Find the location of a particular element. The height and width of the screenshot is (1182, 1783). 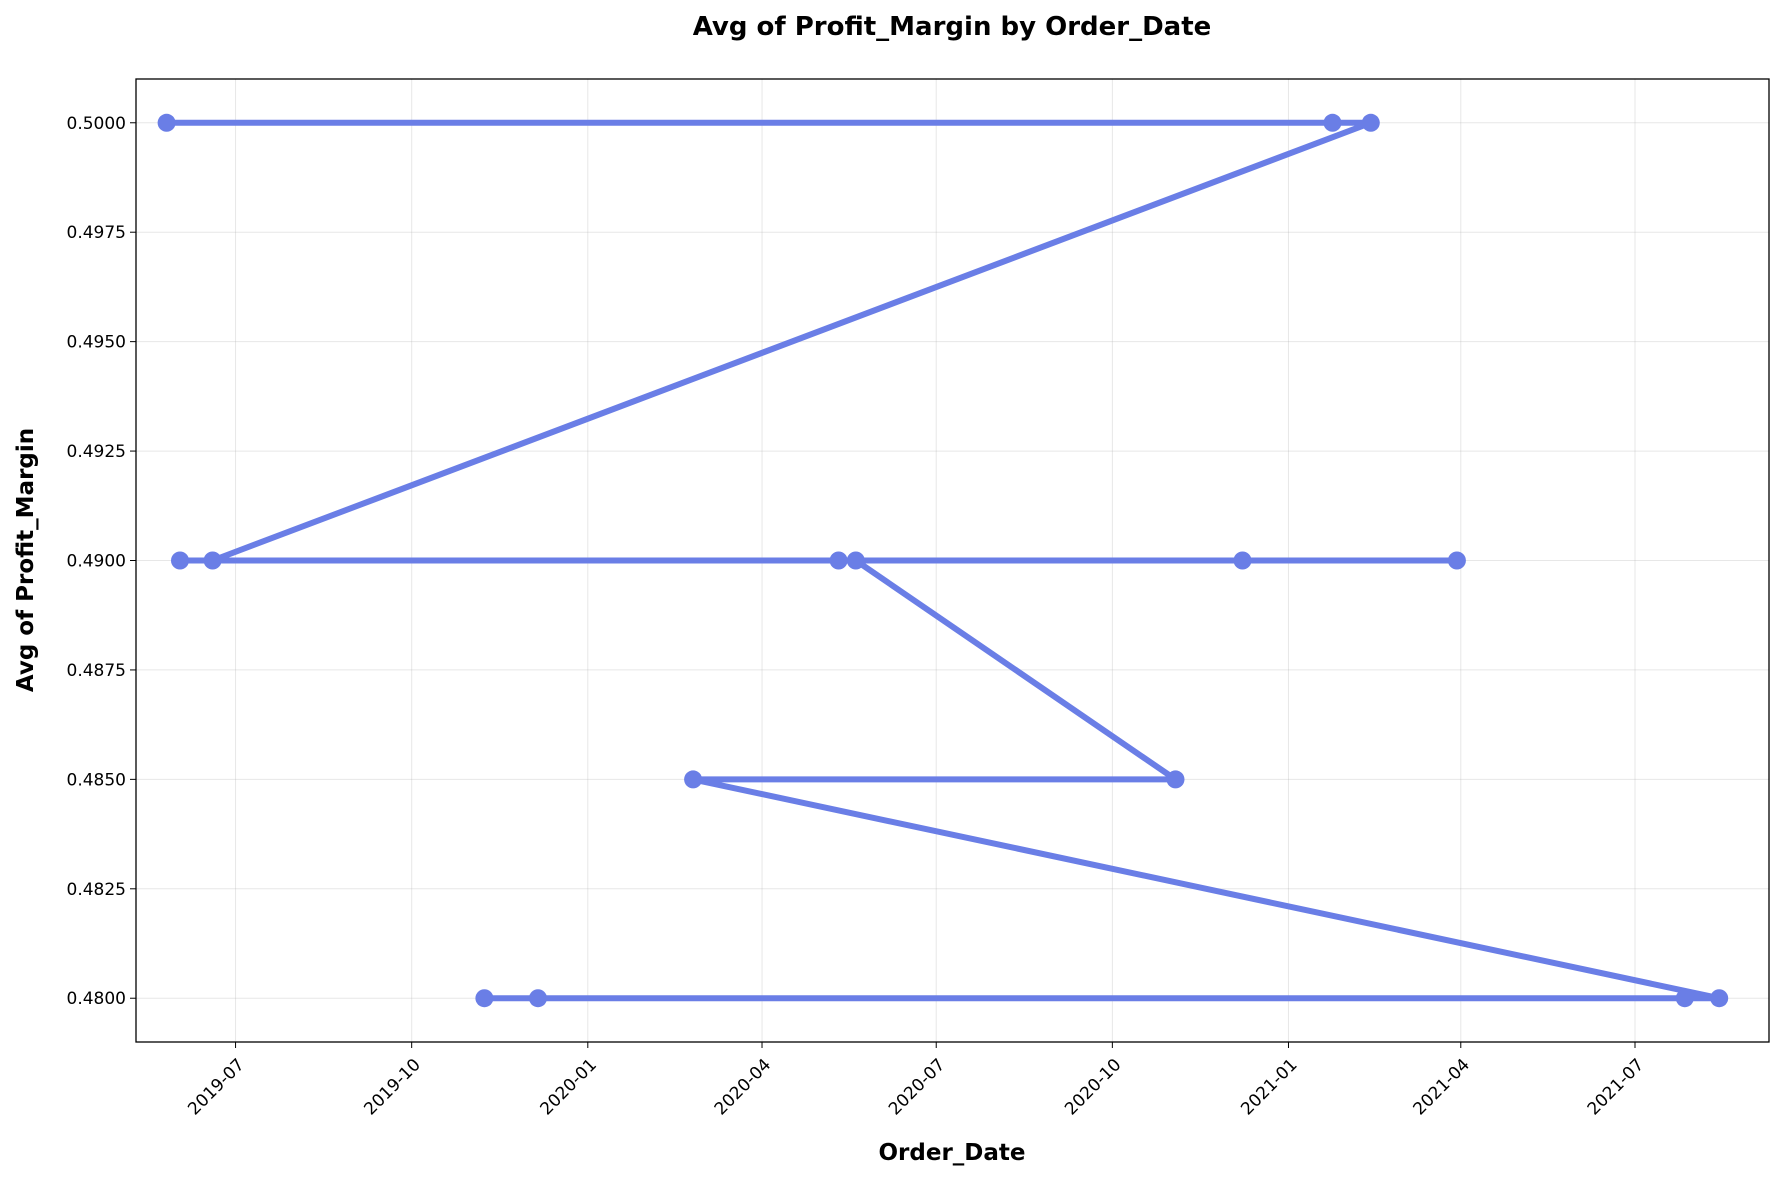

chart-title: Avg of Profit_Margin by Order_Date is located at coordinates (952, 27).